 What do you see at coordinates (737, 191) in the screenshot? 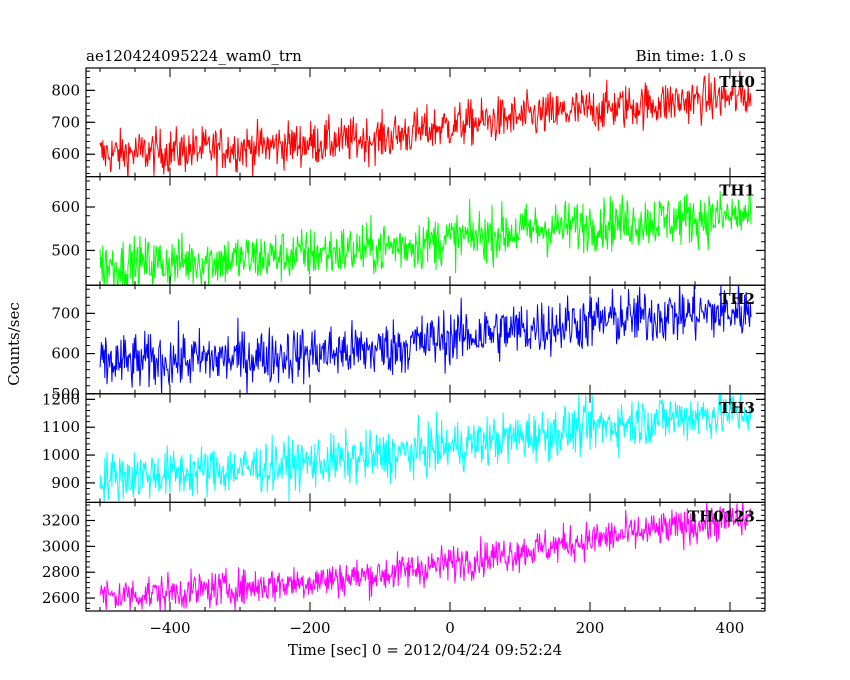
I see `panel-label: TH1` at bounding box center [737, 191].